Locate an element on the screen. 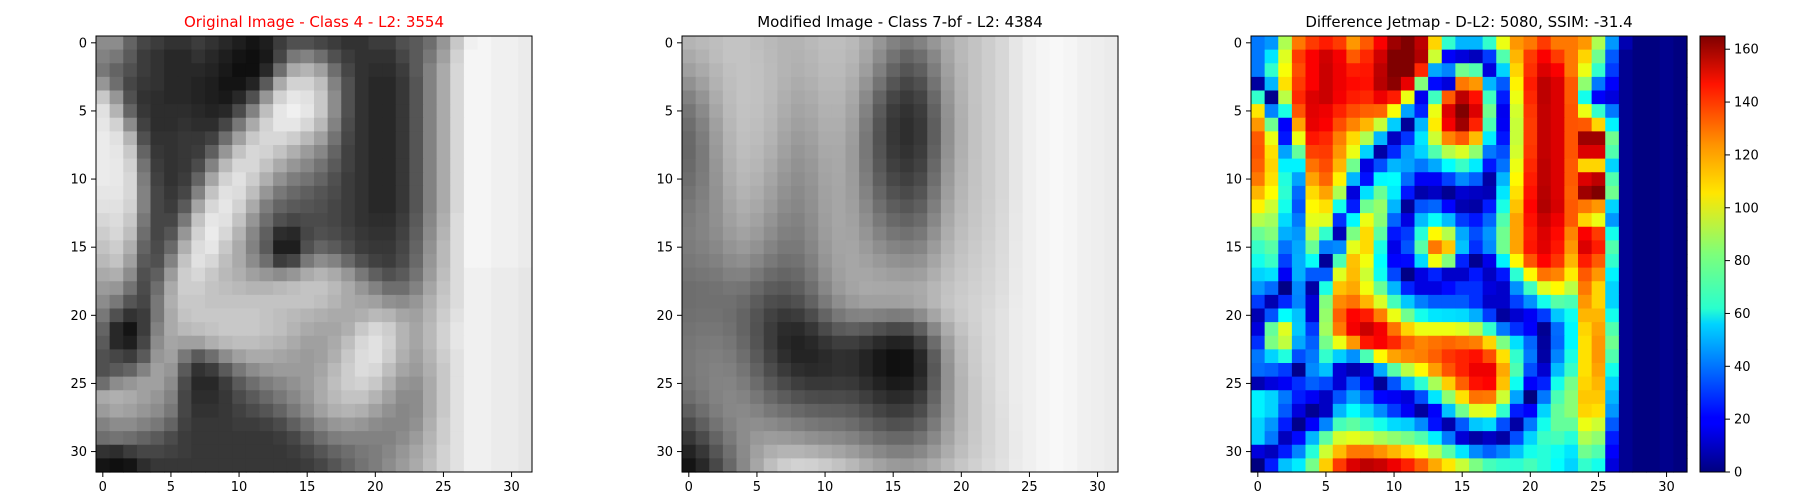  y-tick-label: 10 is located at coordinates (78, 180).